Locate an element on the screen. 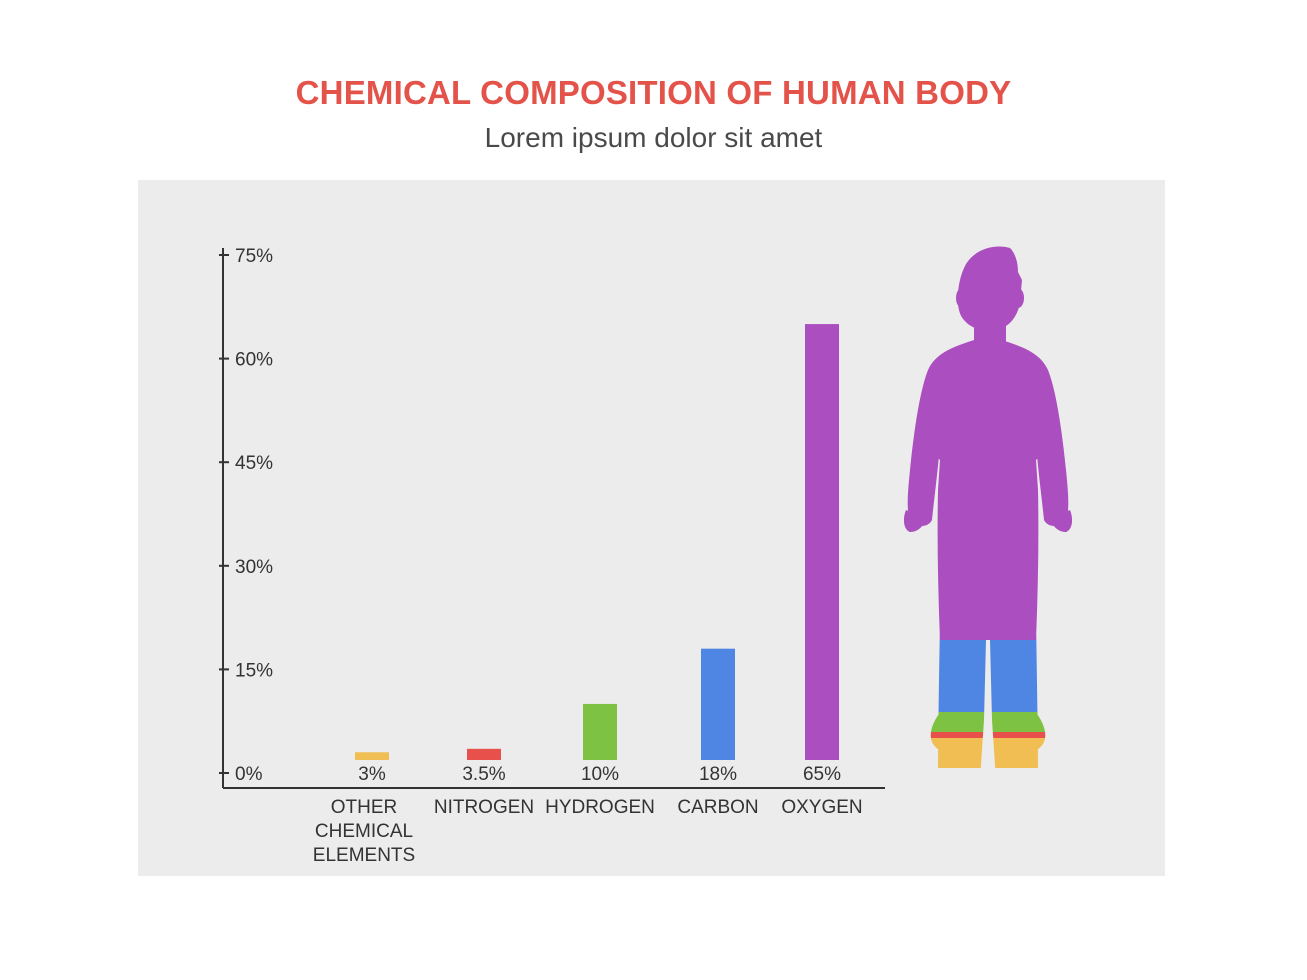 This screenshot has width=1307, height=980. y-tick-label: 60% is located at coordinates (254, 360).